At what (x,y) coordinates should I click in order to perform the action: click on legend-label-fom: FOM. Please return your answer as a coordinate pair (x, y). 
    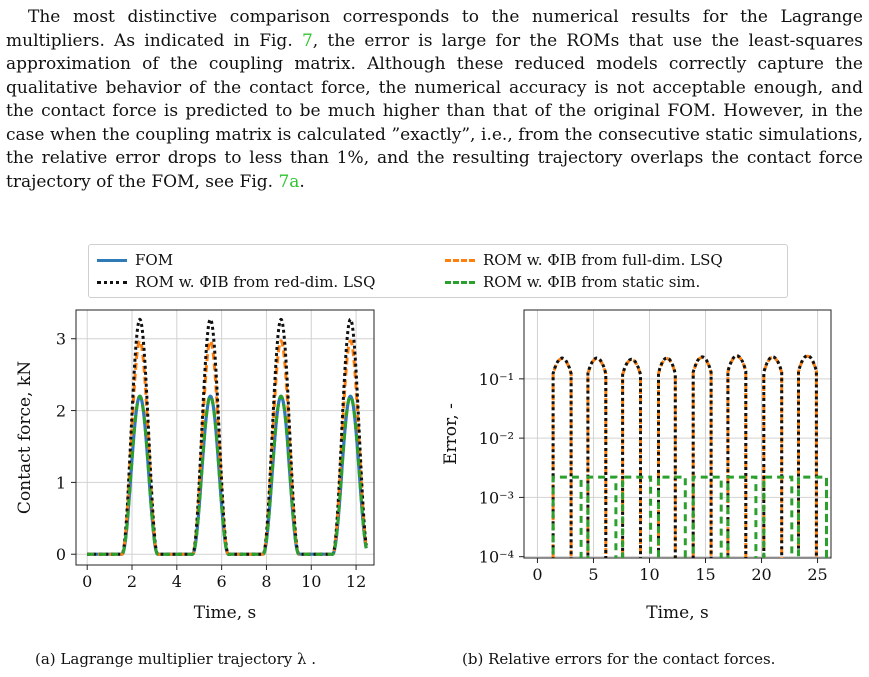
    Looking at the image, I should click on (154, 260).